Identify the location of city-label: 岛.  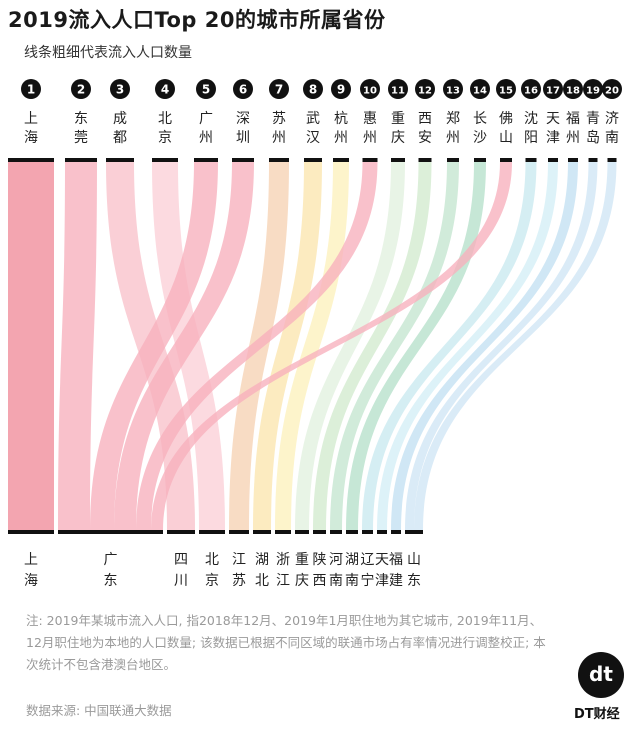
(593, 138).